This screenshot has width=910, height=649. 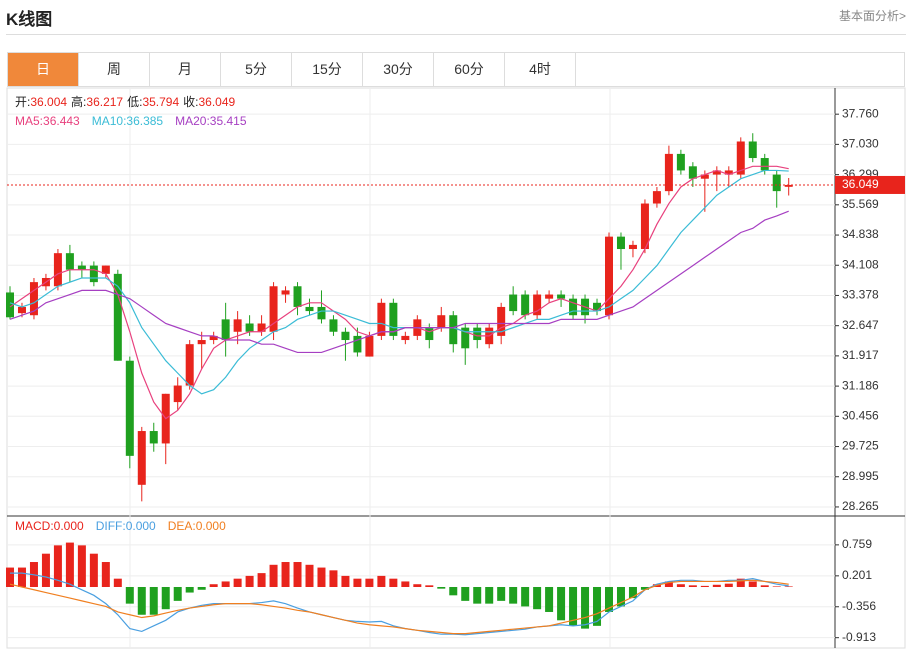 I want to click on period-tab: 周, so click(x=114, y=69).